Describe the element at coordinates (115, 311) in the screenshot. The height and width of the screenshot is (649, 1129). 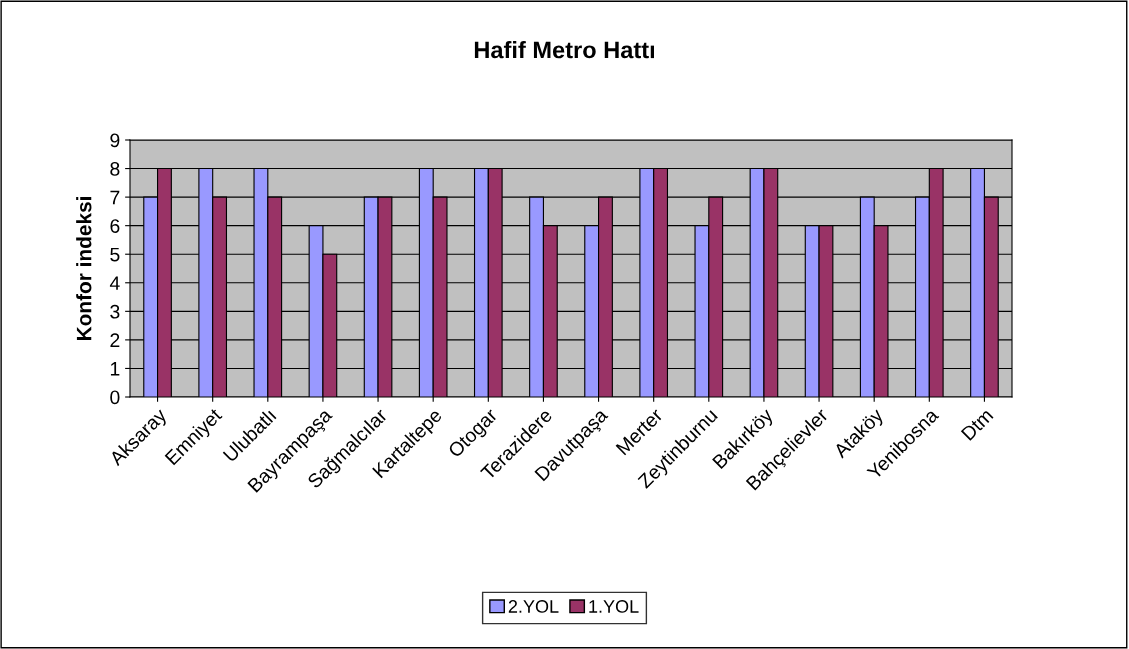
I see `y-tick-label: 3` at that location.